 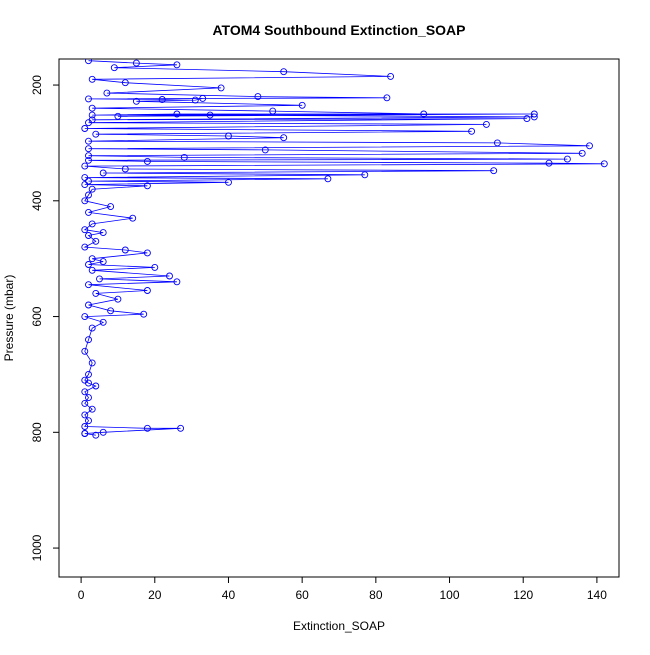 I want to click on x-tick-label: 100, so click(x=450, y=595).